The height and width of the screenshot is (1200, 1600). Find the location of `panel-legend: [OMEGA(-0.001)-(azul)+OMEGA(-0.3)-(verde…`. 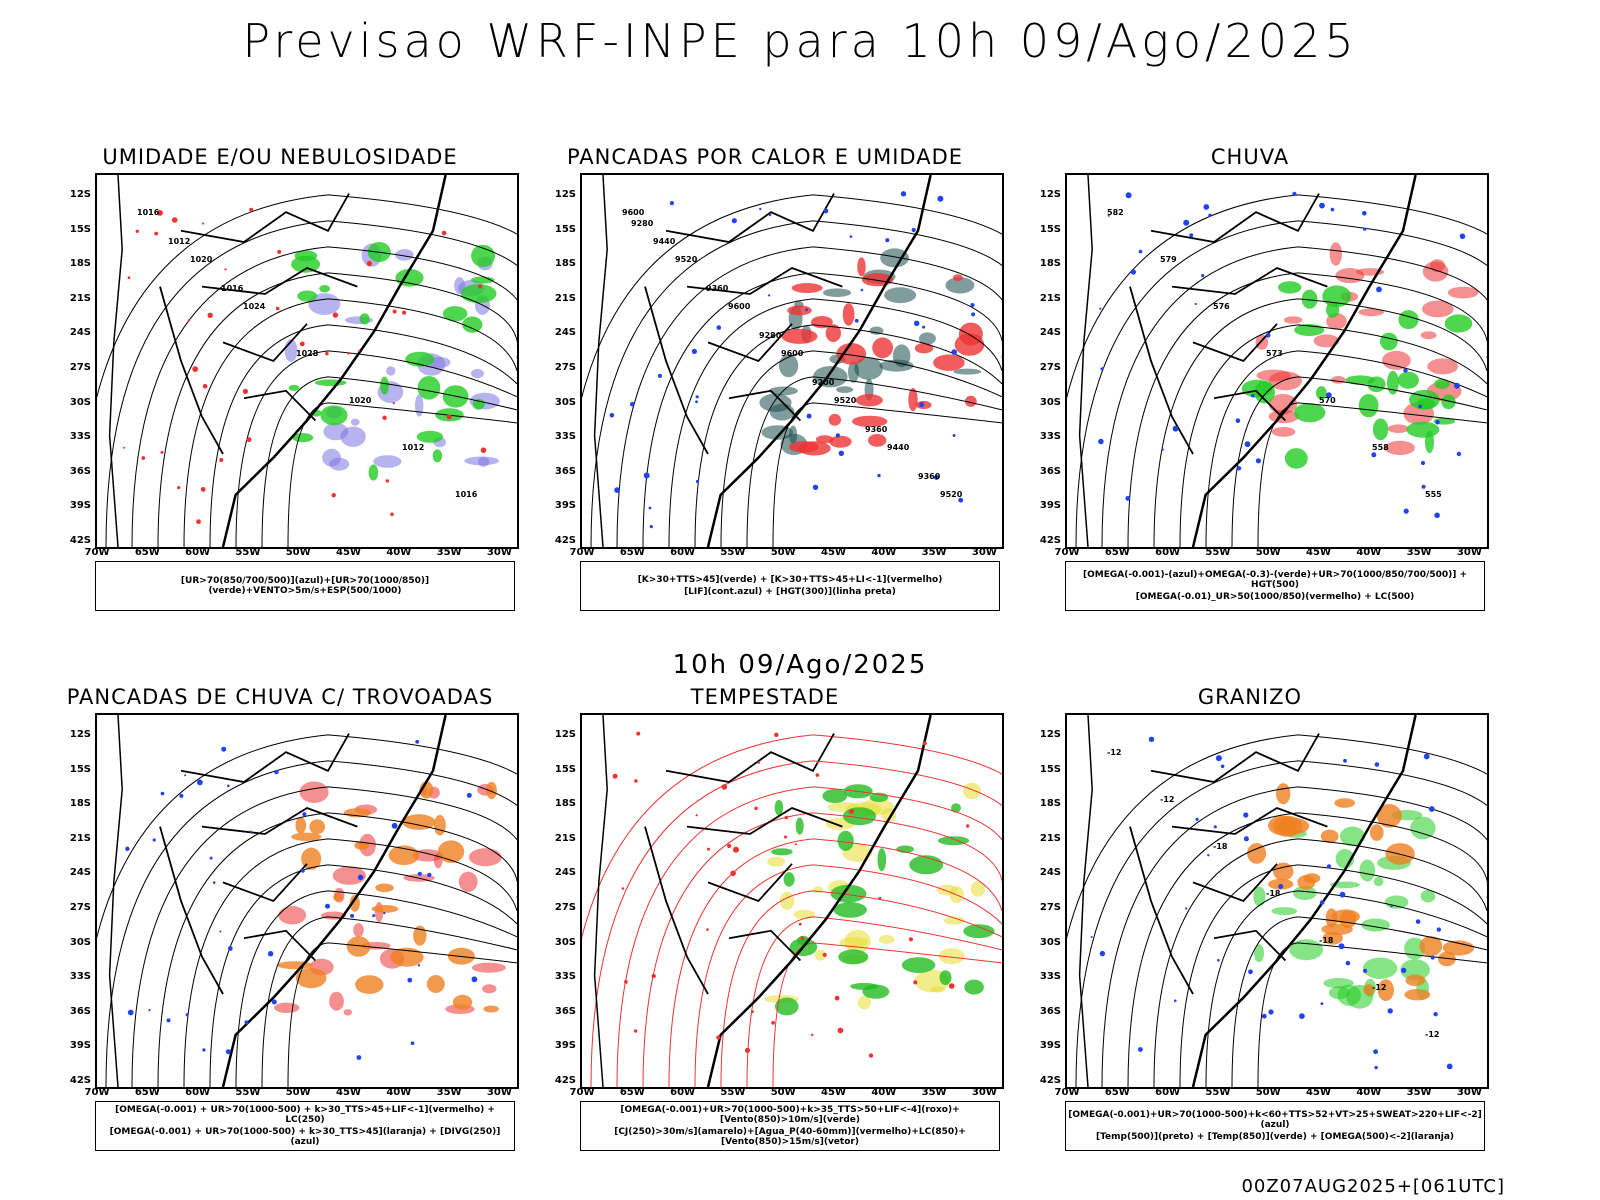

panel-legend: [OMEGA(-0.001)-(azul)+OMEGA(-0.3)-(verde… is located at coordinates (1275, 586).